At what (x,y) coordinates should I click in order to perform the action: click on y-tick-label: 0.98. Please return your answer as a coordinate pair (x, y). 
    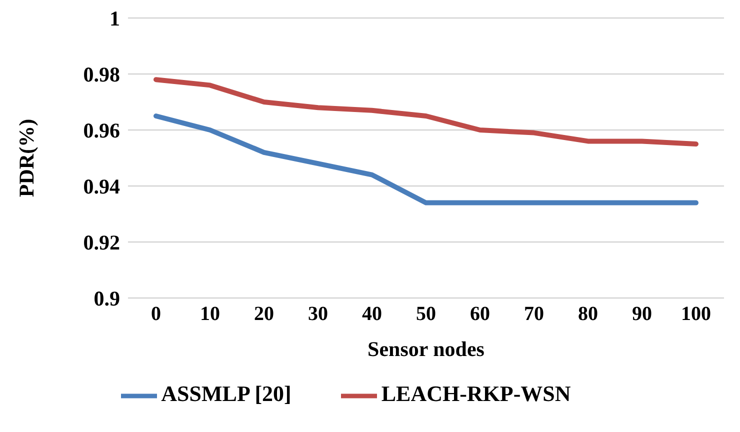
    Looking at the image, I should click on (101, 74).